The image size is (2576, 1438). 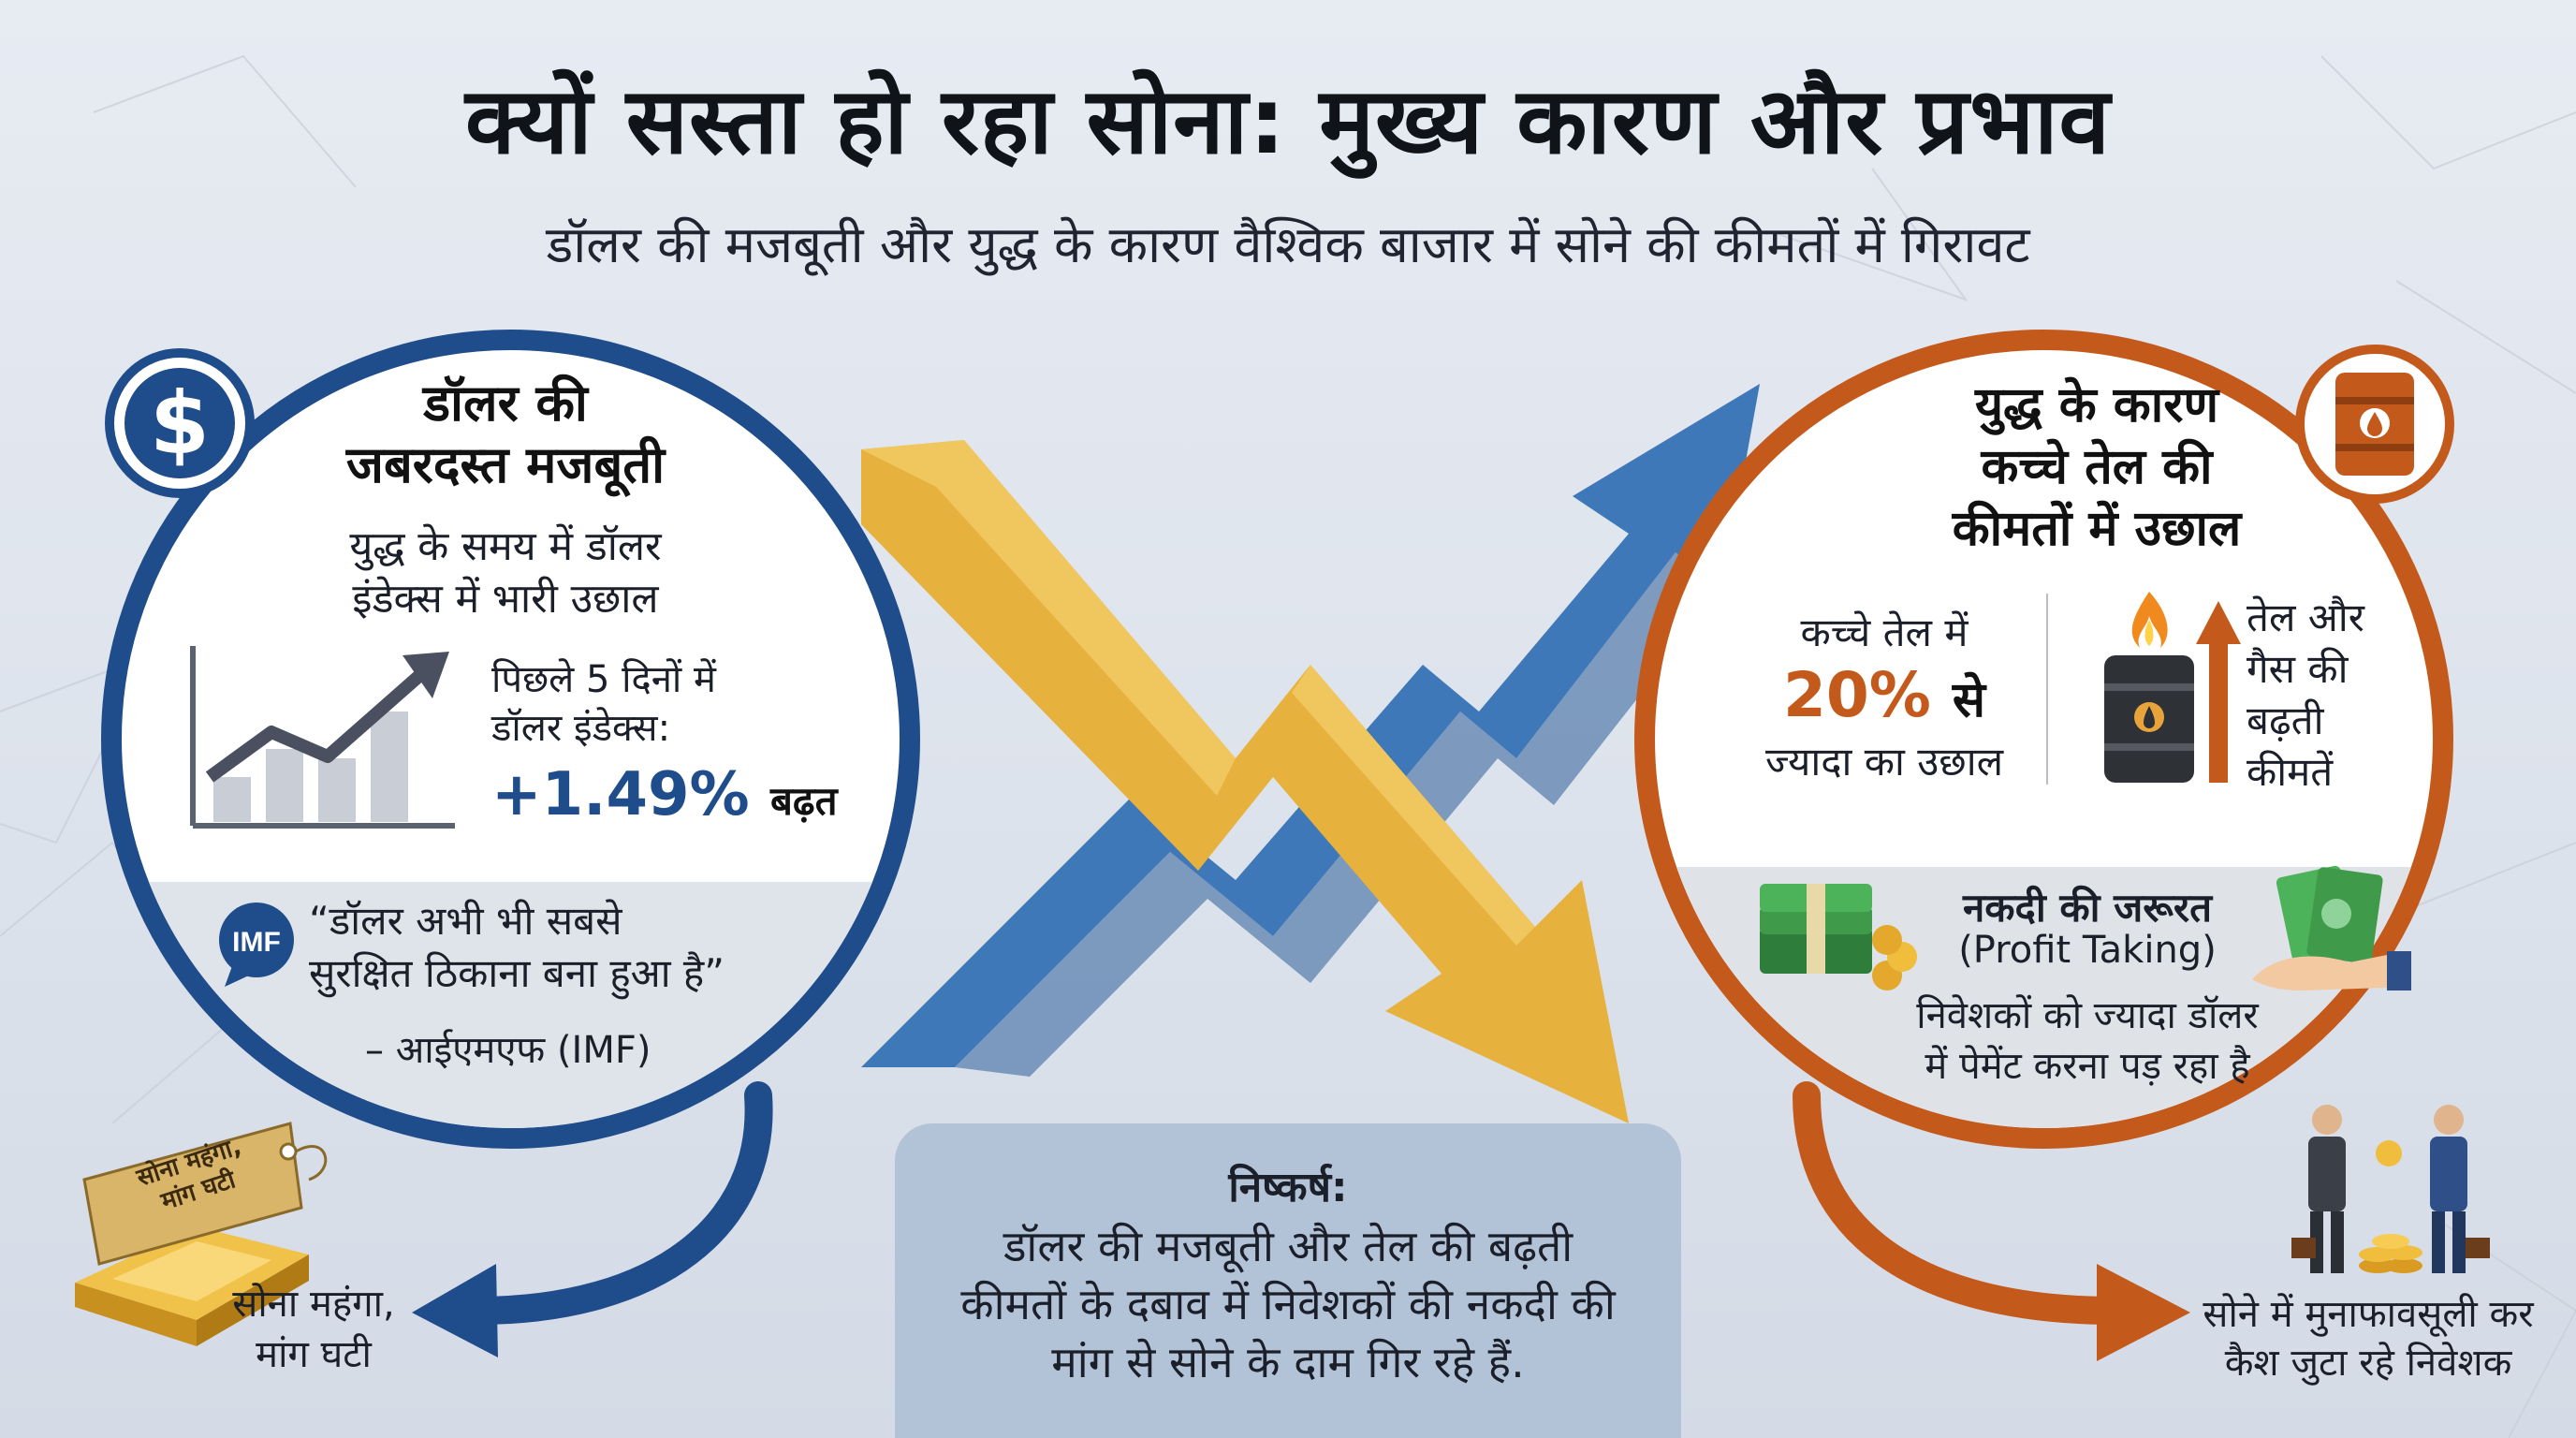 I want to click on right-curved-arrow-icon, so click(x=1992, y=1221).